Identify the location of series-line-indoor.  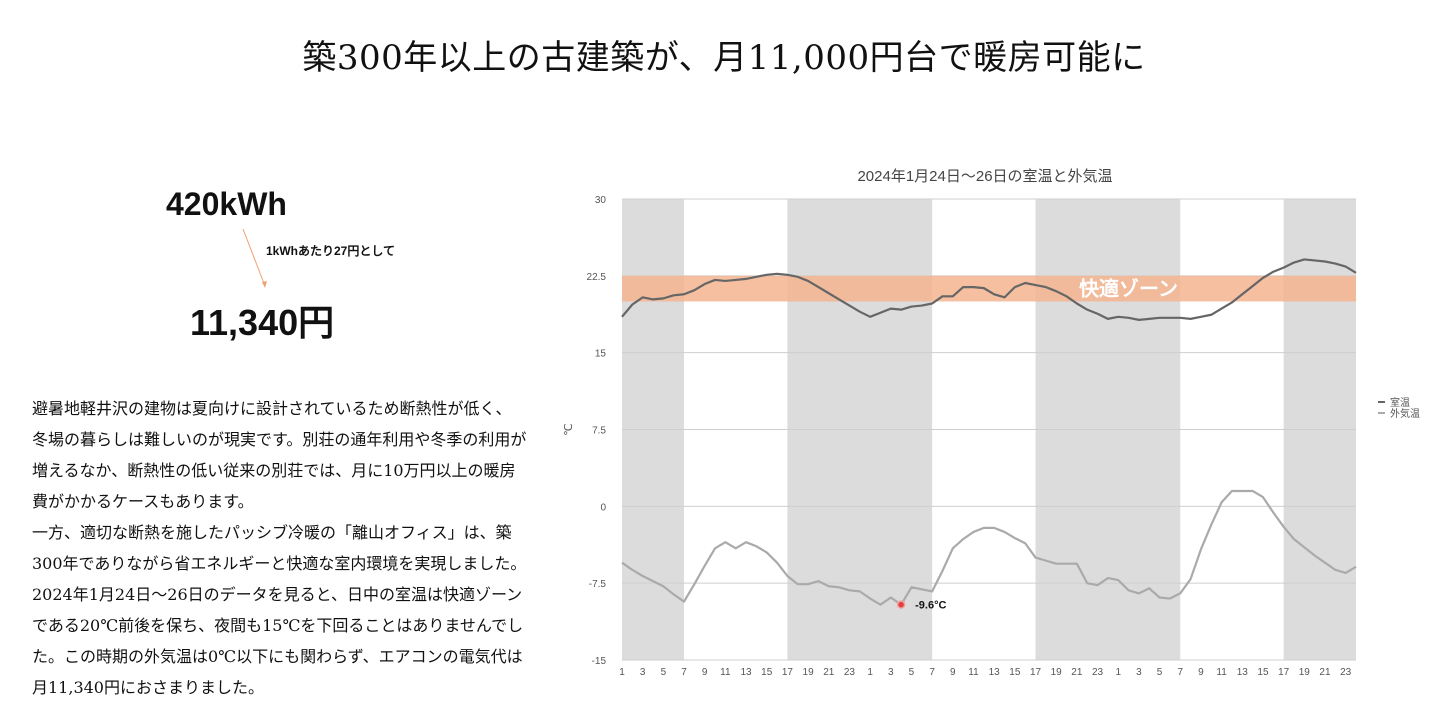
(989, 289).